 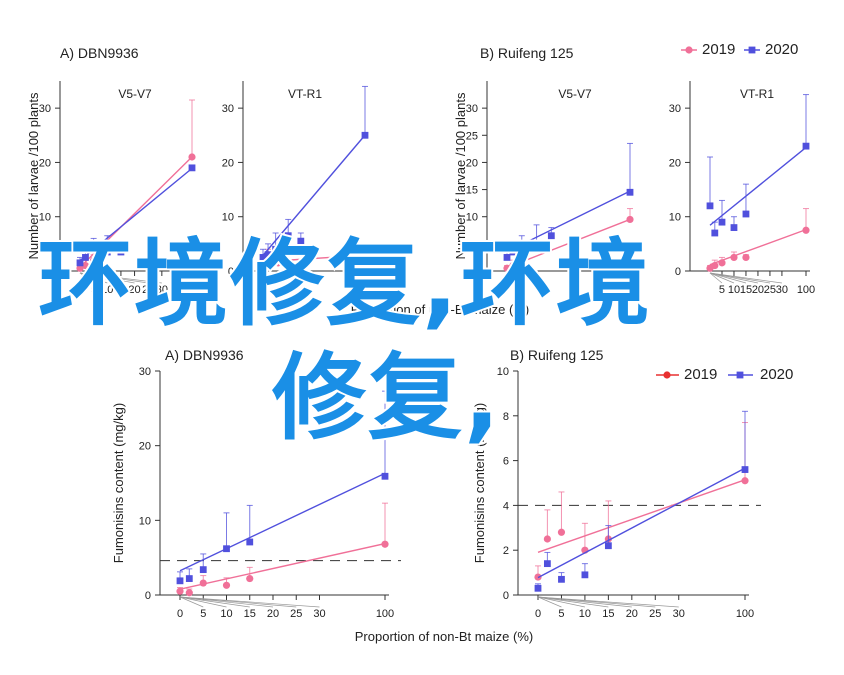 I want to click on chart1-x-tick-label: 100, so click(x=192, y=290).